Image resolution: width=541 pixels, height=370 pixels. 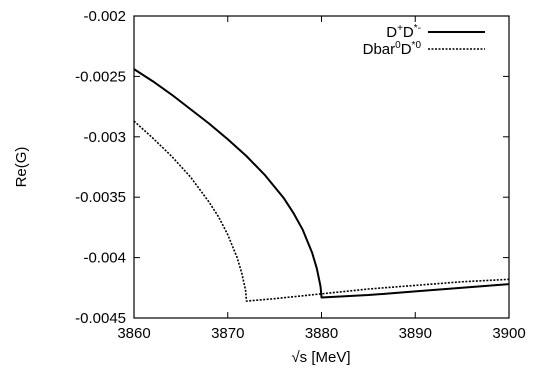 I want to click on y-axis-title: Re(G), so click(x=21, y=167).